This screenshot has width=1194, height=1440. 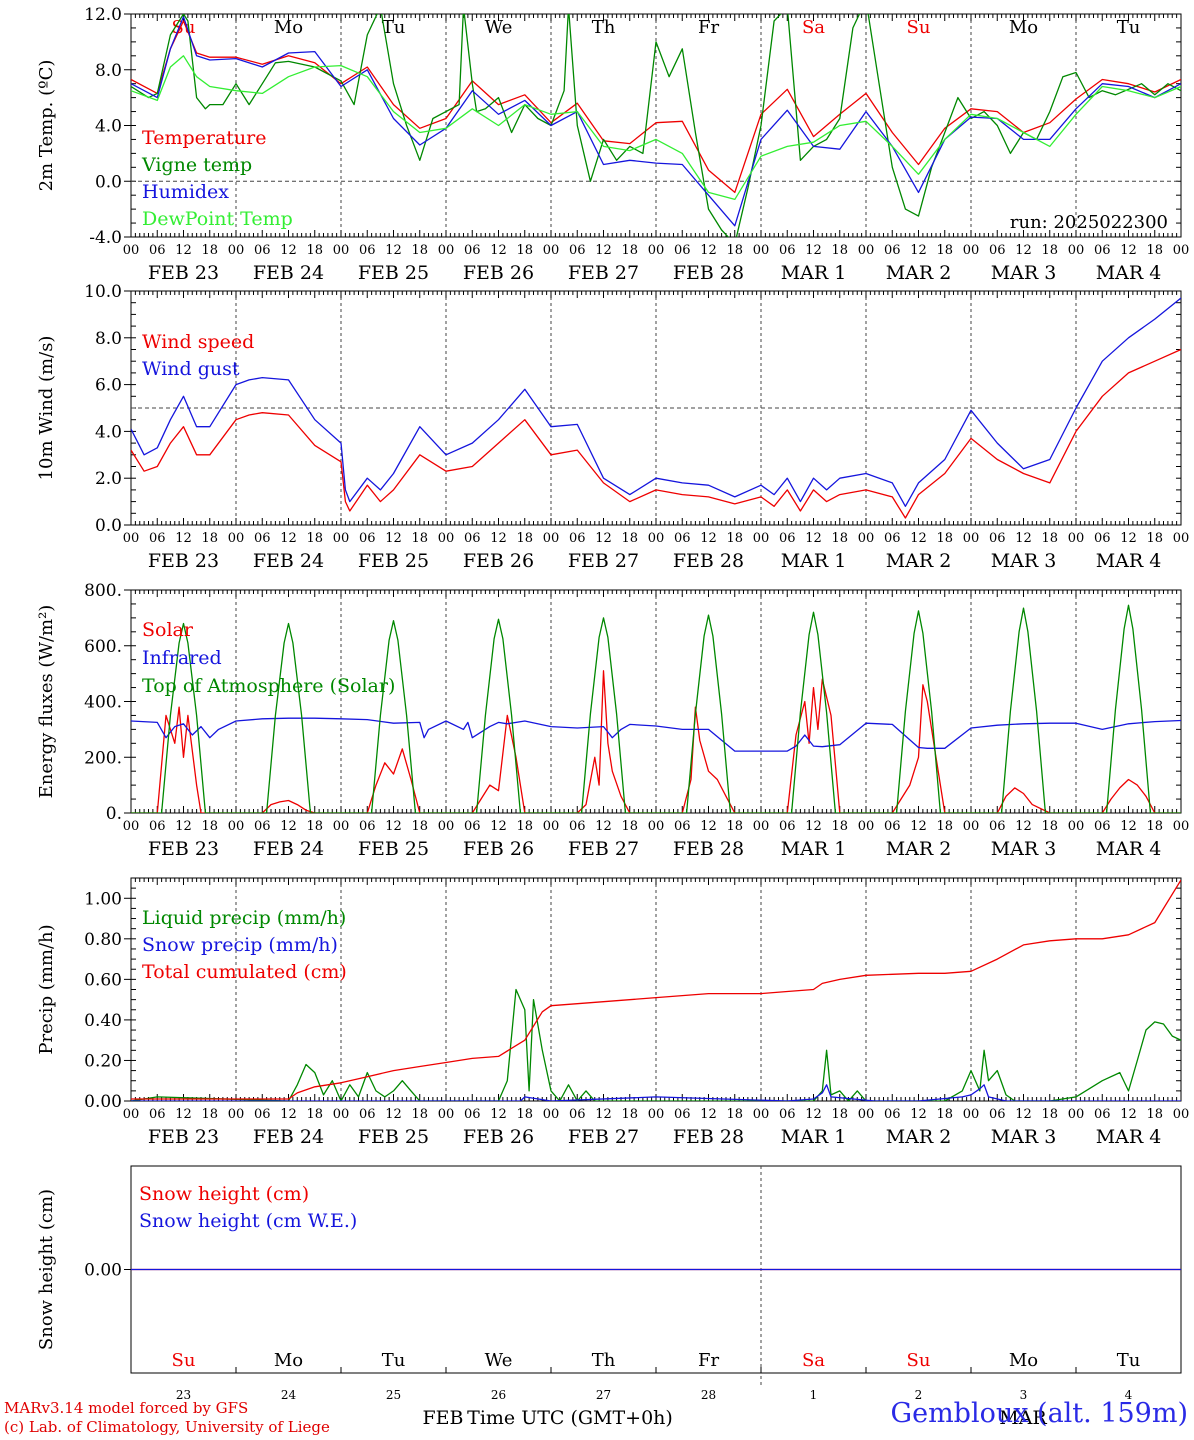 What do you see at coordinates (604, 1360) in the screenshot?
I see `weekday-label: Th` at bounding box center [604, 1360].